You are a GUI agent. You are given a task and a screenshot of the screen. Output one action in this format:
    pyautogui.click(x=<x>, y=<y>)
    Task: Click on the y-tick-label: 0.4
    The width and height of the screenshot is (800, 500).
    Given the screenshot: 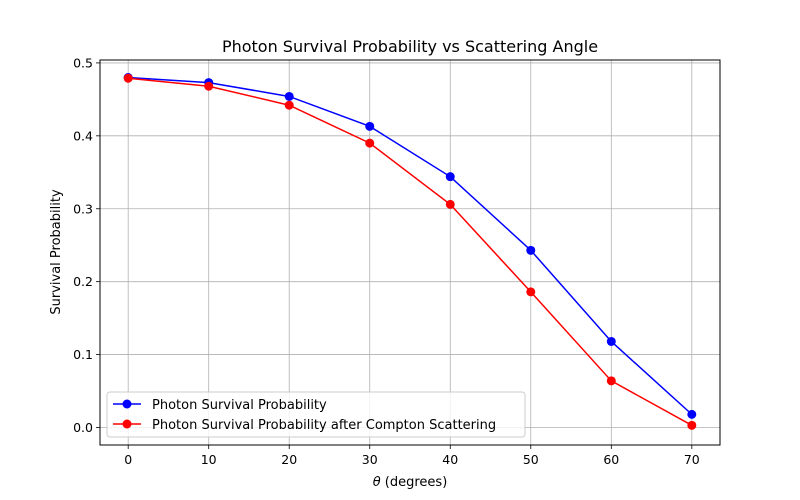 What is the action you would take?
    pyautogui.click(x=83, y=135)
    